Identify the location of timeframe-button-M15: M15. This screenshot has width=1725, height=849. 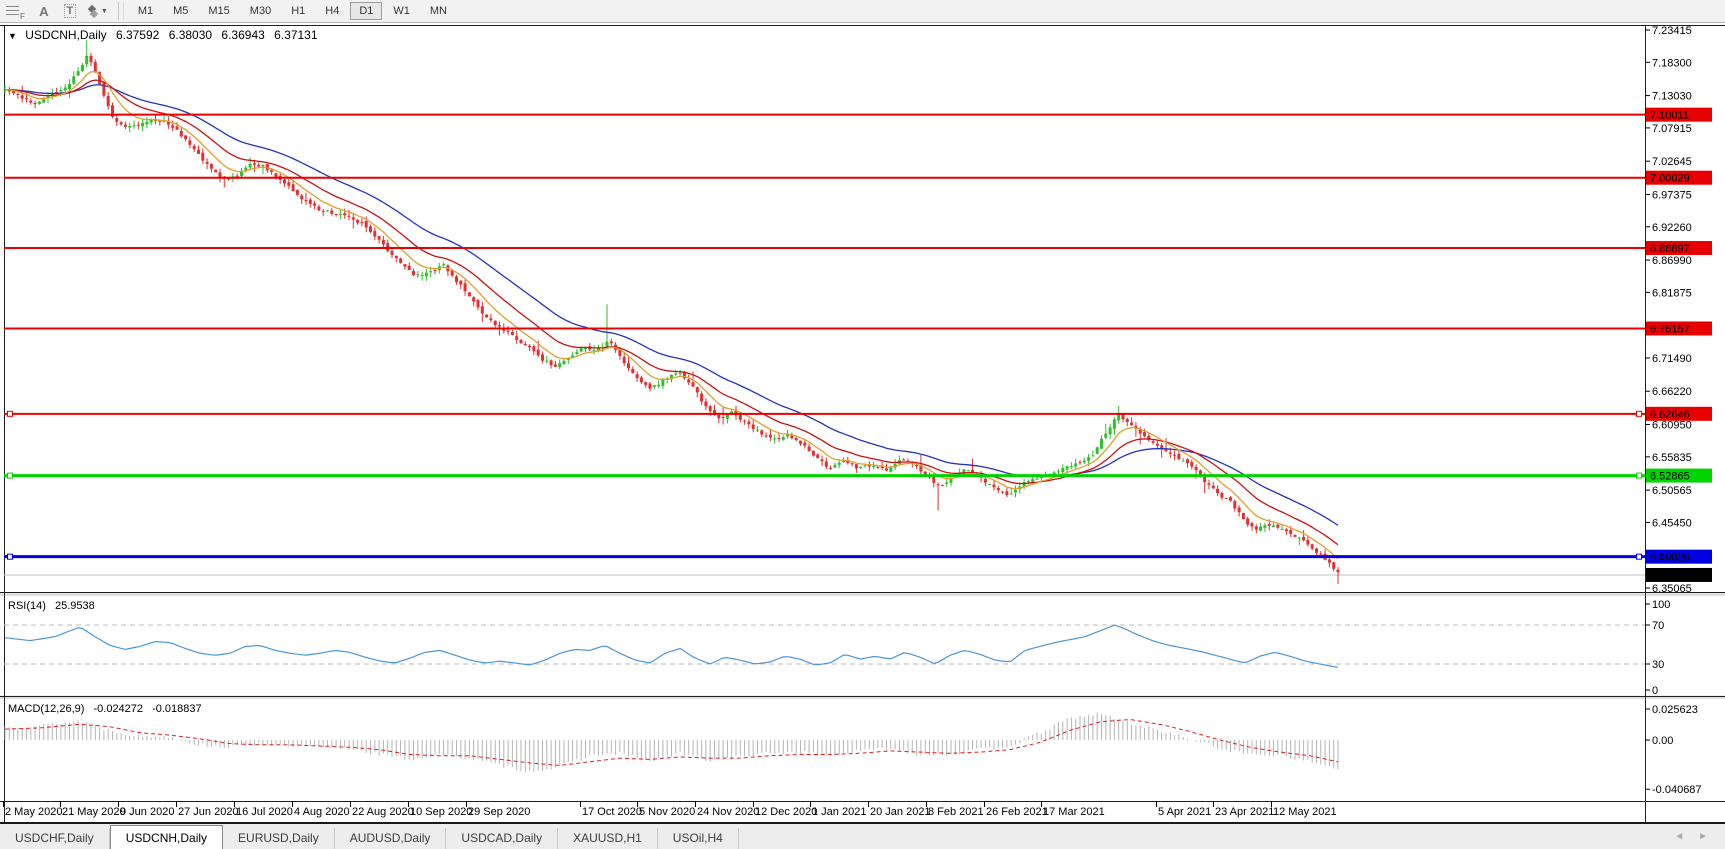
(219, 11).